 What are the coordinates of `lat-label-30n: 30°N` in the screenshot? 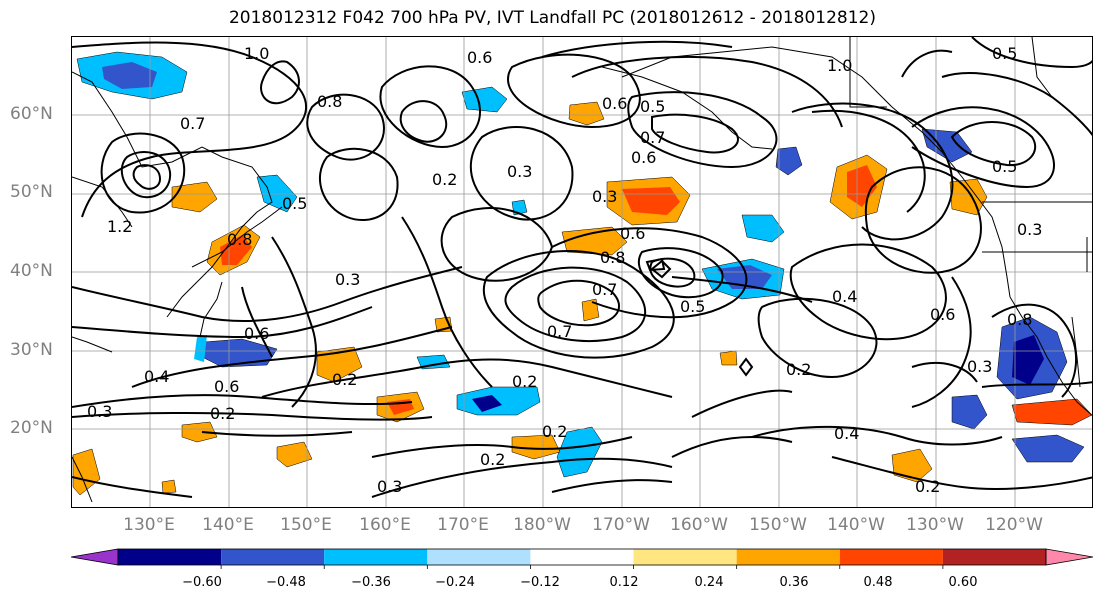 It's located at (31, 350).